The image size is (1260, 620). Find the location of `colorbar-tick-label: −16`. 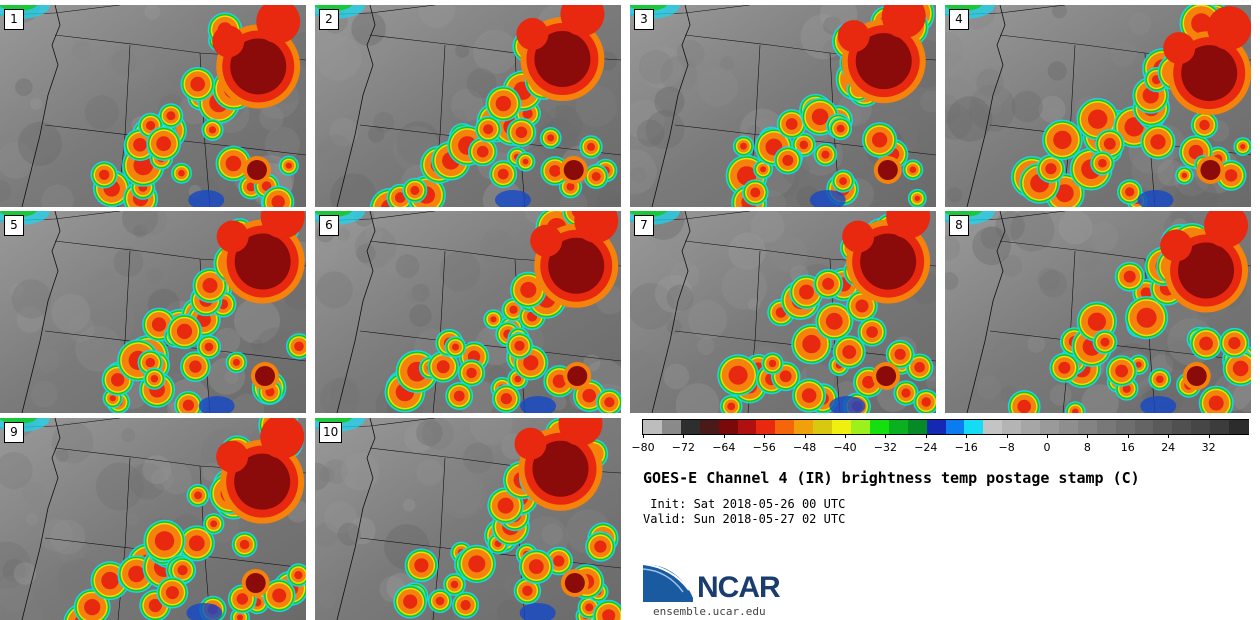

colorbar-tick-label: −16 is located at coordinates (966, 447).